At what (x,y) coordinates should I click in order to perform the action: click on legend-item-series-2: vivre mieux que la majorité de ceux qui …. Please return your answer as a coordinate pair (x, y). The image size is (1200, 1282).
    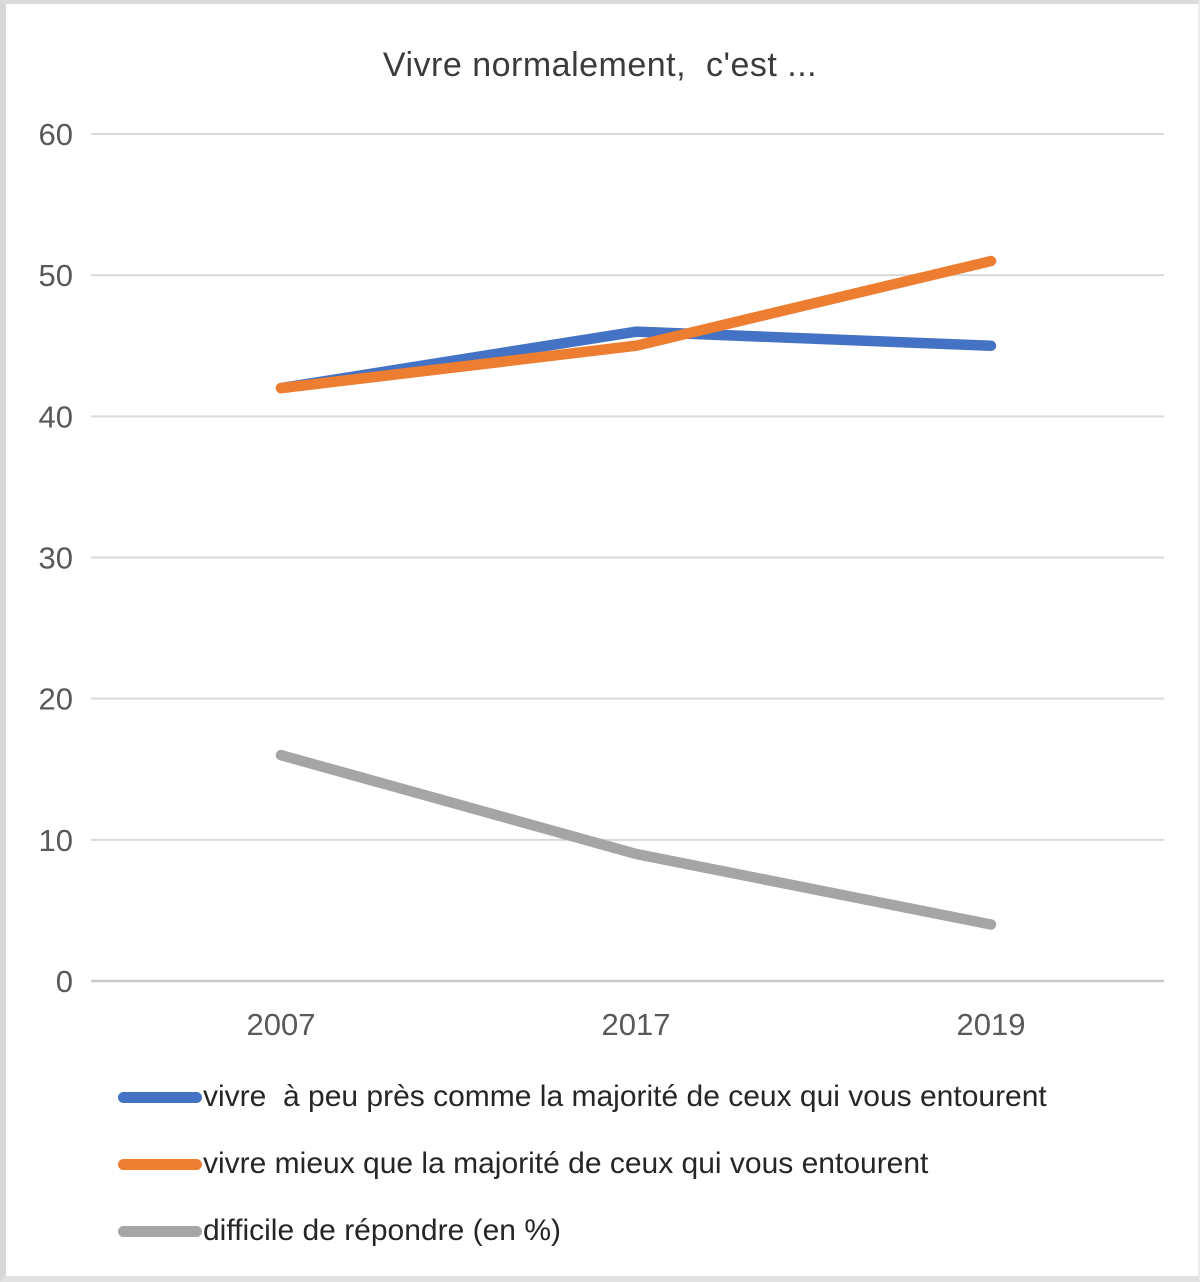
    Looking at the image, I should click on (582, 1164).